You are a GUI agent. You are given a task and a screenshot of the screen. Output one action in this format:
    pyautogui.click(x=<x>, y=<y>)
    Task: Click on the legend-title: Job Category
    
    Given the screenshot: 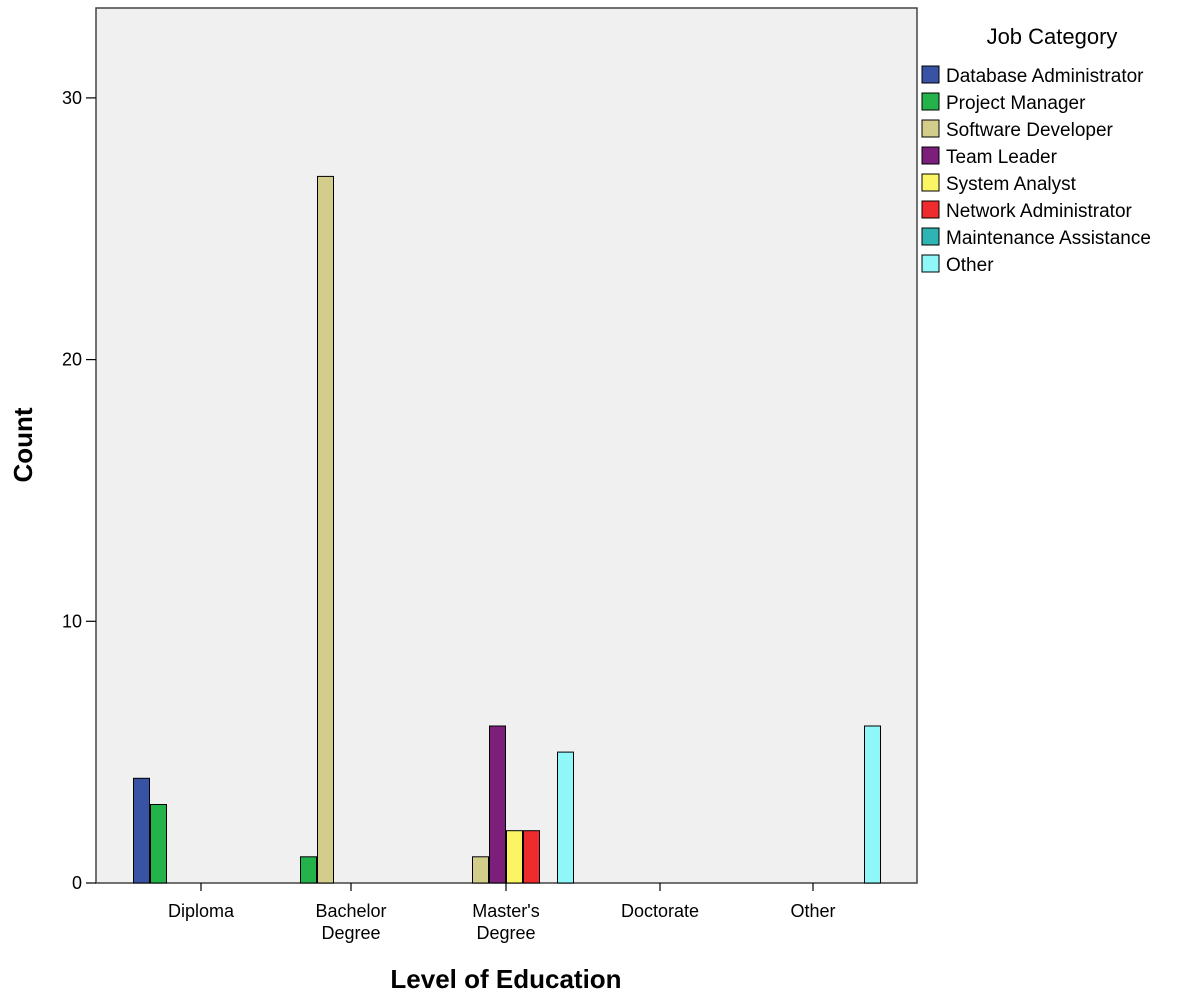 What is the action you would take?
    pyautogui.click(x=1052, y=36)
    